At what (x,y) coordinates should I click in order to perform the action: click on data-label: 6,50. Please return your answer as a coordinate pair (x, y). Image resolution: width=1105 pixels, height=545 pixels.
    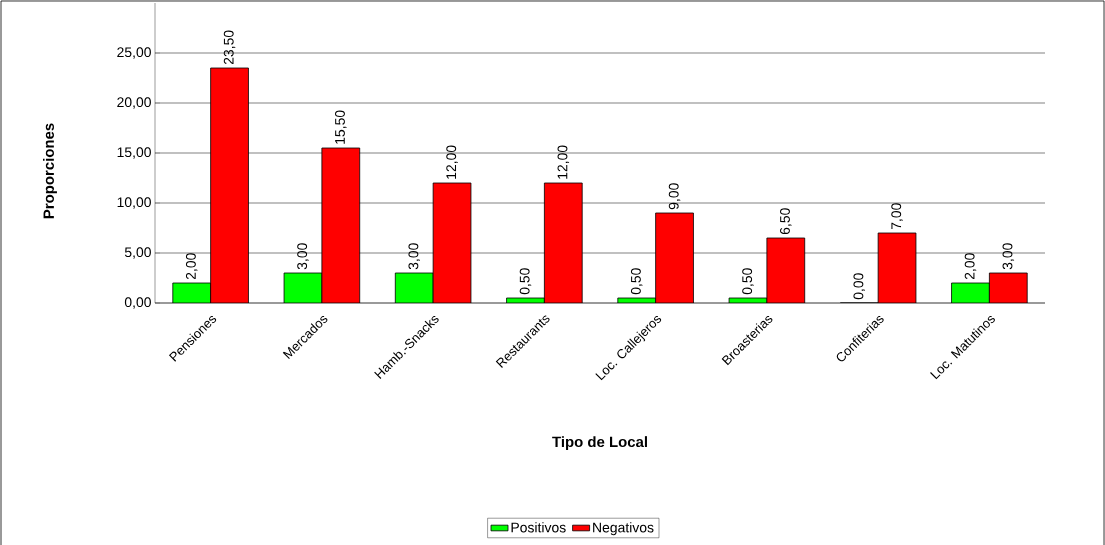
    Looking at the image, I should click on (786, 221).